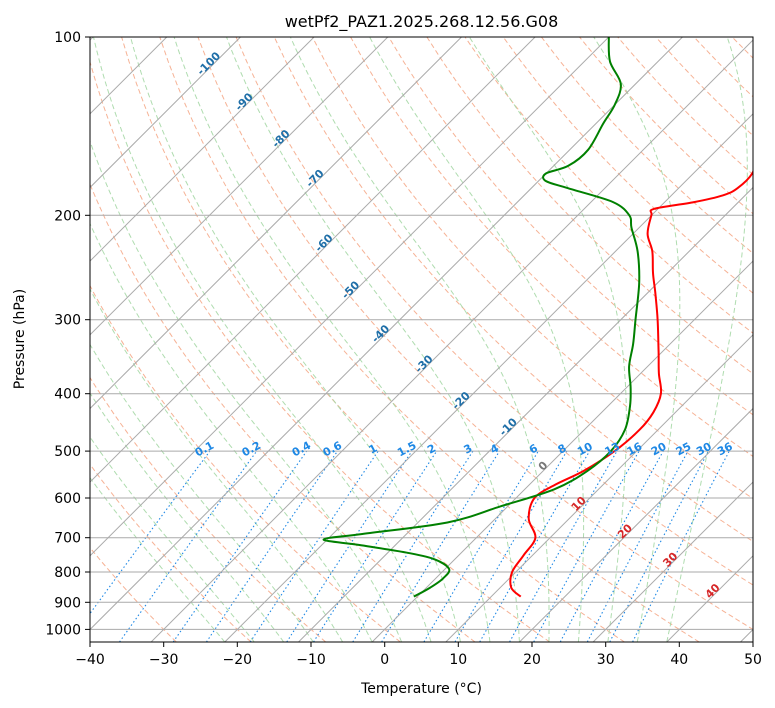 The height and width of the screenshot is (708, 775). What do you see at coordinates (67, 395) in the screenshot?
I see `y-tick-label: 400` at bounding box center [67, 395].